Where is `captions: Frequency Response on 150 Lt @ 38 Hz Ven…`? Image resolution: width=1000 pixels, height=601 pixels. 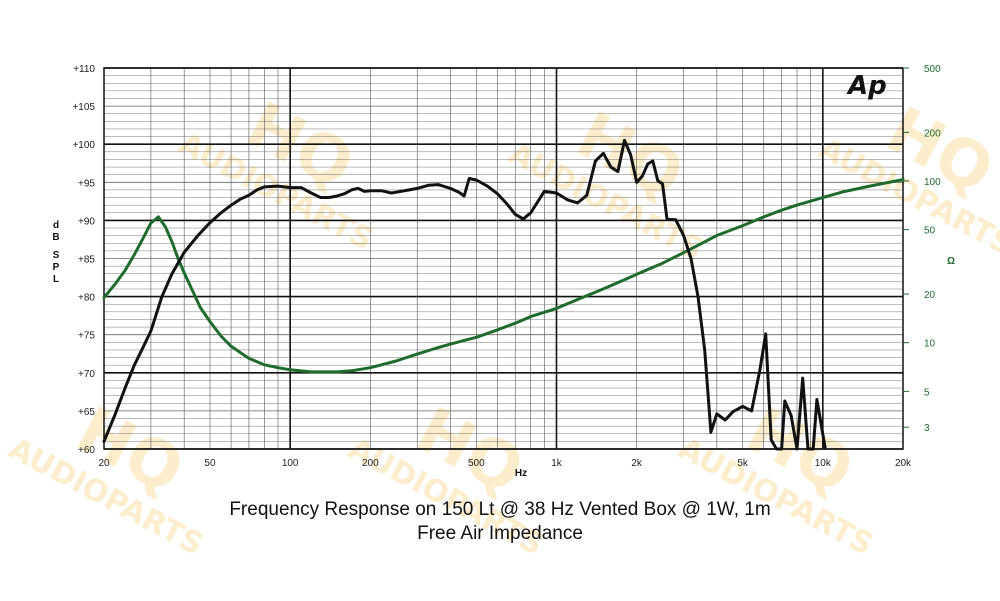
captions: Frequency Response on 150 Lt @ 38 Hz Ven… is located at coordinates (500, 522).